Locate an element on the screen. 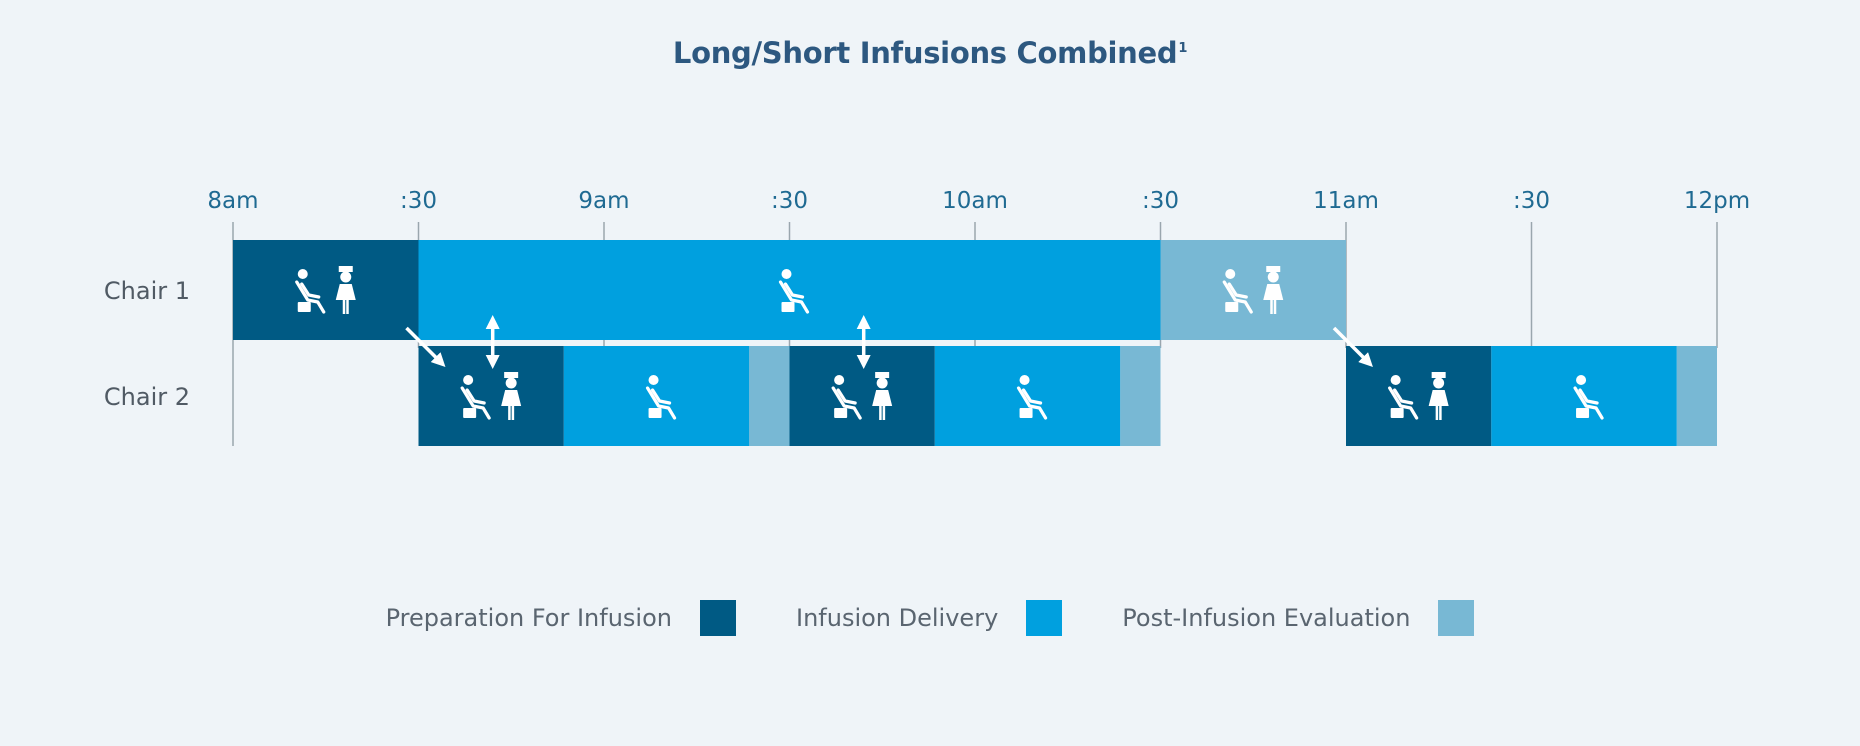 The width and height of the screenshot is (1860, 746). tick-label: 12pm is located at coordinates (1717, 201).